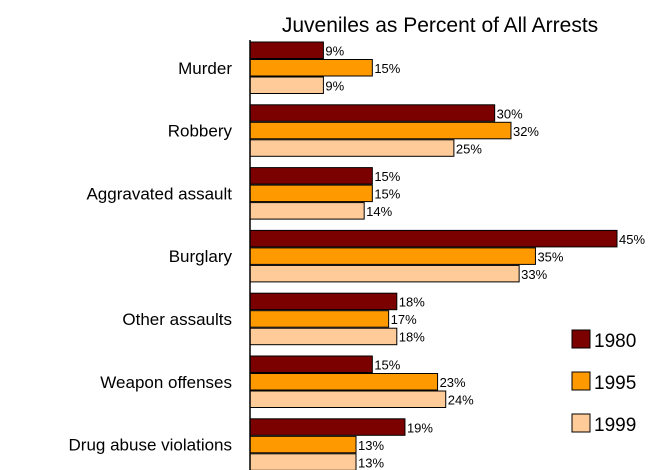 The width and height of the screenshot is (659, 470). What do you see at coordinates (311, 193) in the screenshot?
I see `bar-aggravated-assault-1995` at bounding box center [311, 193].